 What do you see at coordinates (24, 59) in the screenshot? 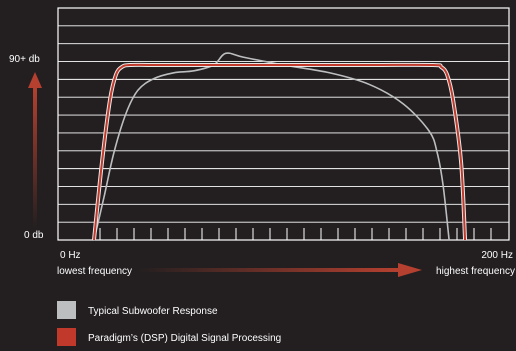
I see `y-top-label: 90+ db` at bounding box center [24, 59].